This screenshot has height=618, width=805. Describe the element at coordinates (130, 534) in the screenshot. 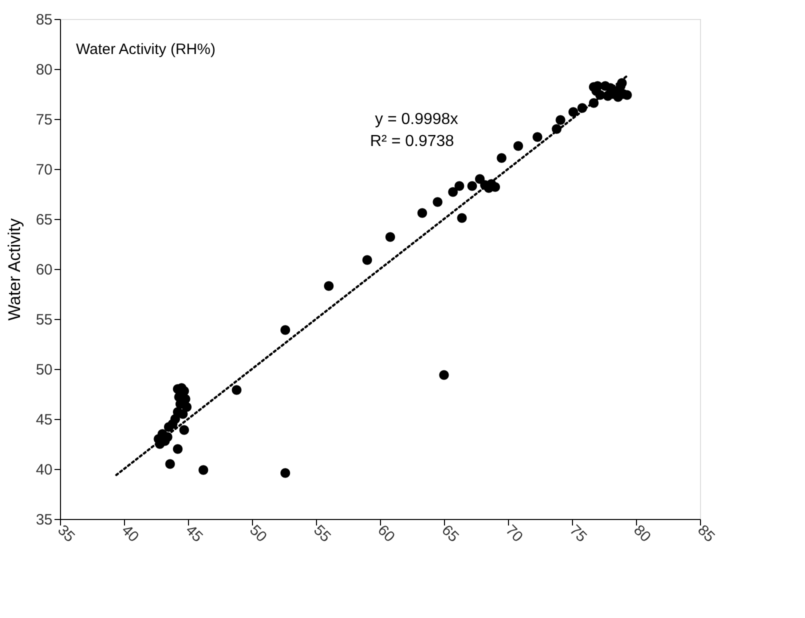

I see `x-tick-label: 40` at that location.